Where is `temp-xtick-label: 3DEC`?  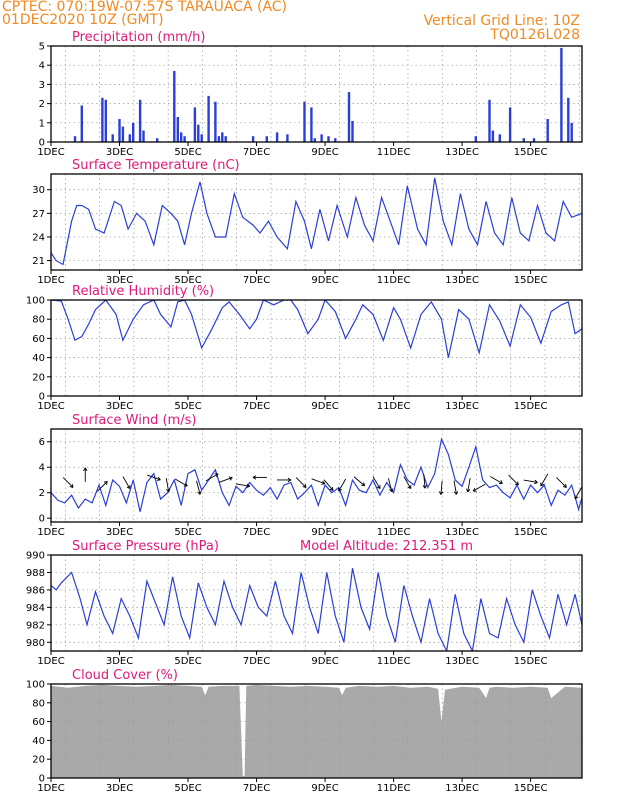
temp-xtick-label: 3DEC is located at coordinates (119, 280).